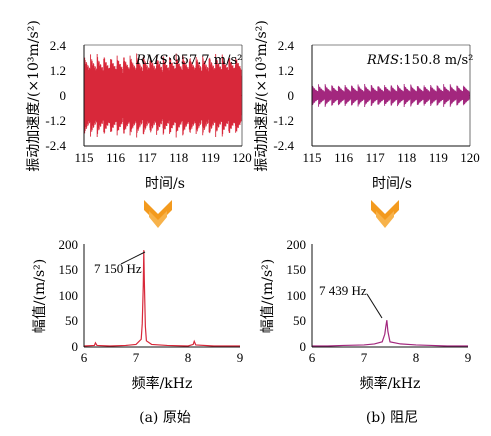 The width and height of the screenshot is (491, 436). Describe the element at coordinates (165, 418) in the screenshot. I see `caption-original: (a) 原始` at that location.